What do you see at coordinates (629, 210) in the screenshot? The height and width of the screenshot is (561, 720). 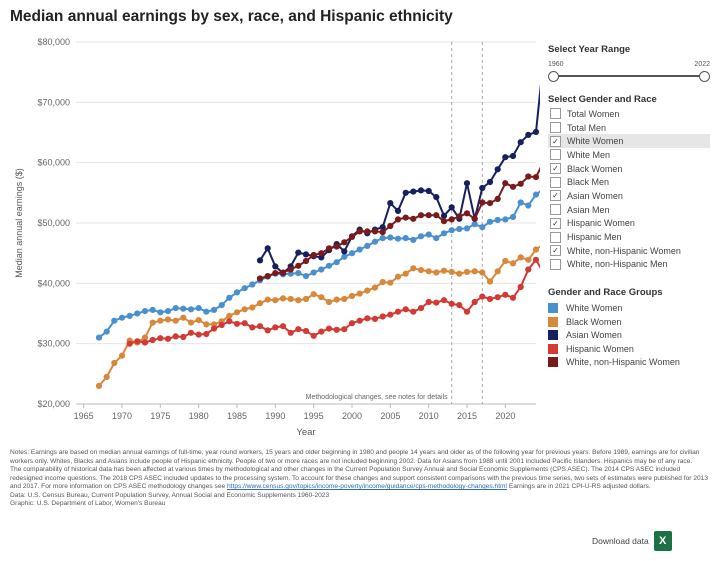 I see `filter-option: Asian Men` at bounding box center [629, 210].